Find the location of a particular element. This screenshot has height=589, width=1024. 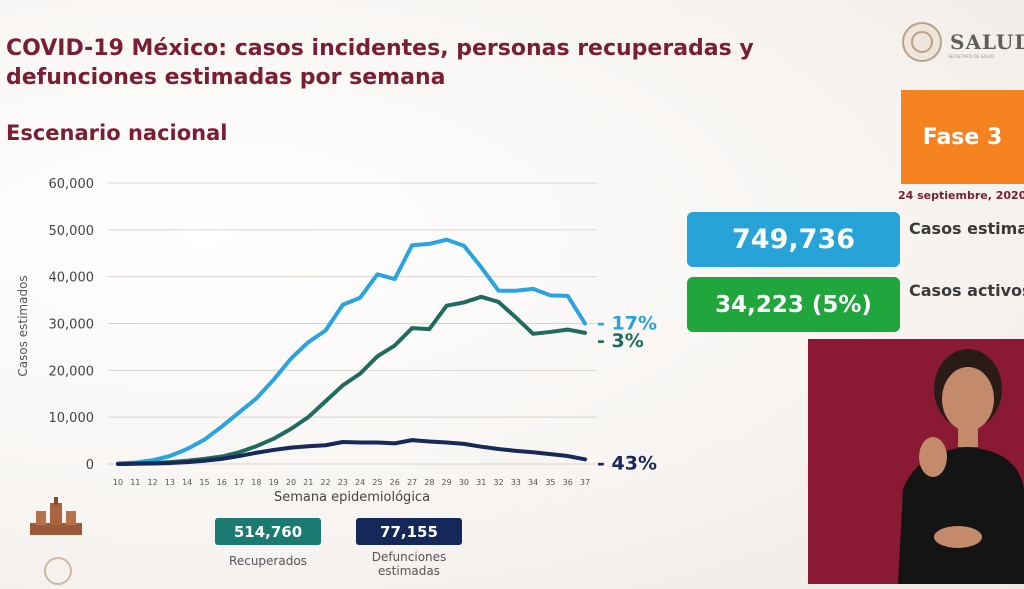

x-tick-label: 25 is located at coordinates (377, 482).